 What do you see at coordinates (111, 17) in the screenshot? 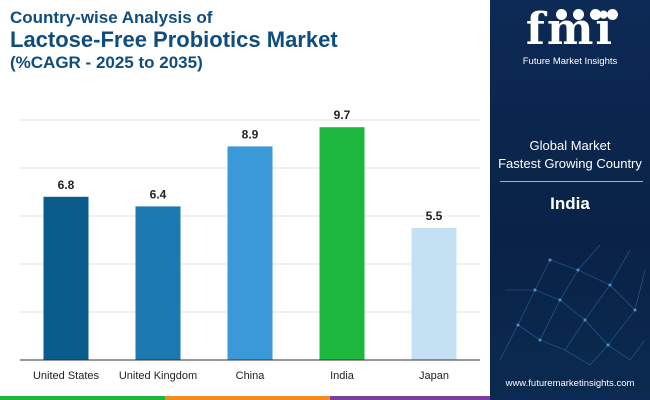
I see `title-line-1: Country-wise Analysis of` at bounding box center [111, 17].